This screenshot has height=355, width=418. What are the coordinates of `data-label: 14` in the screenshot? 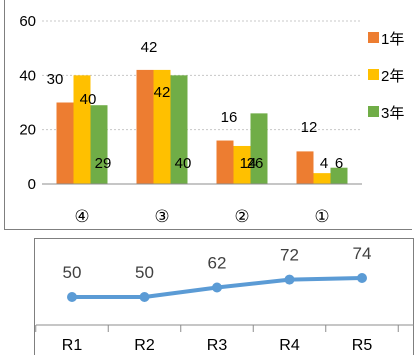 It's located at (248, 163).